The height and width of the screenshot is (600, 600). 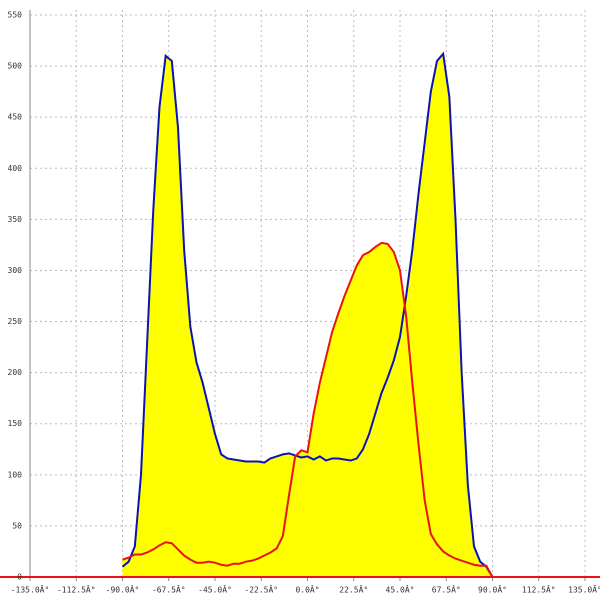 I want to click on x-tick-label: 45.0Â°, so click(x=400, y=589).